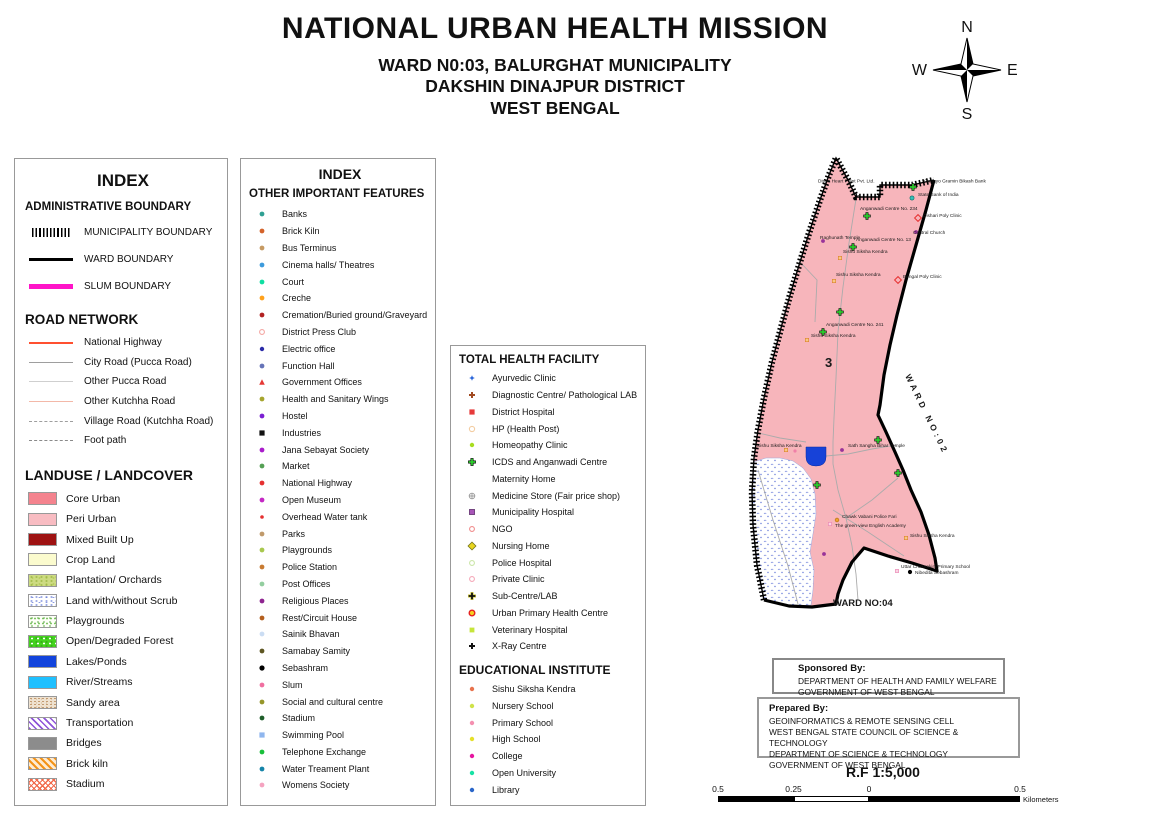 This screenshot has height=828, width=1150. I want to click on legend-label: Sub-Centre/LAB, so click(525, 596).